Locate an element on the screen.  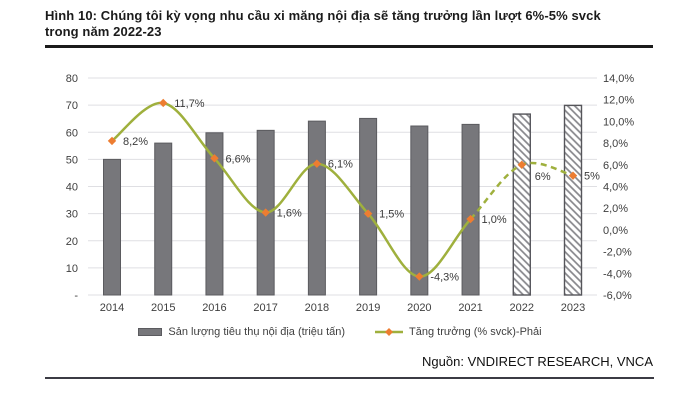
legend-item-bars: Sản lượng tiêu thụ nội địa (triệu tấn) is located at coordinates (241, 332).